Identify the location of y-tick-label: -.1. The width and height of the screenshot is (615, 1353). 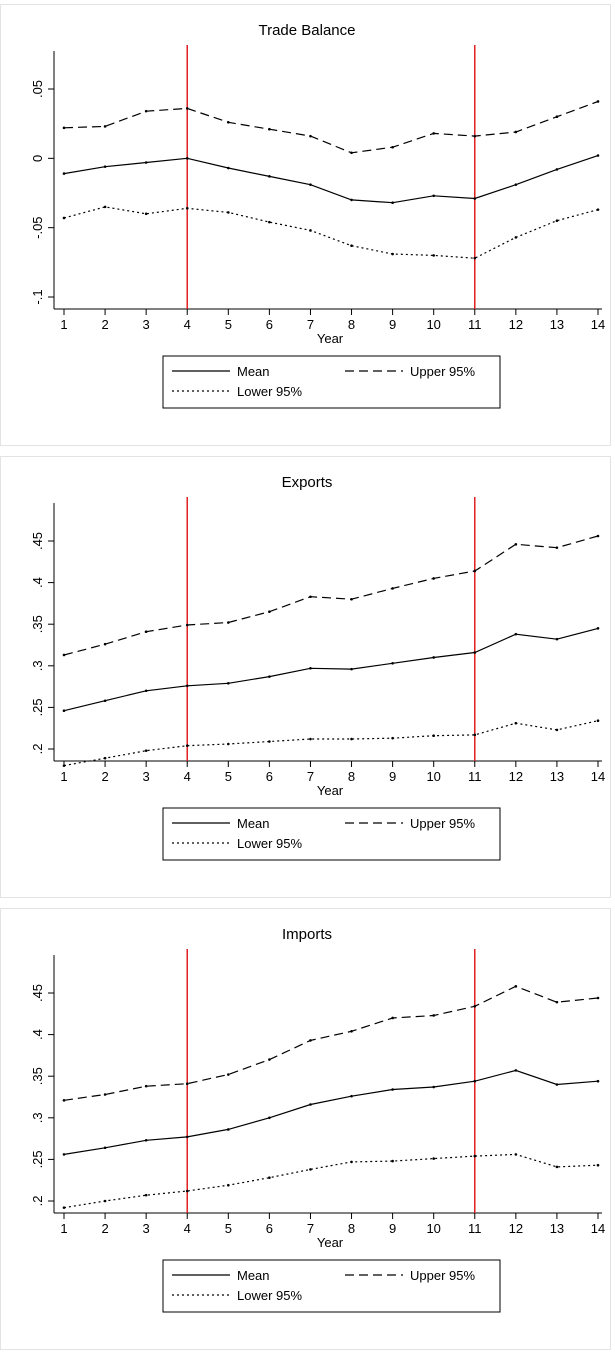
(37, 296).